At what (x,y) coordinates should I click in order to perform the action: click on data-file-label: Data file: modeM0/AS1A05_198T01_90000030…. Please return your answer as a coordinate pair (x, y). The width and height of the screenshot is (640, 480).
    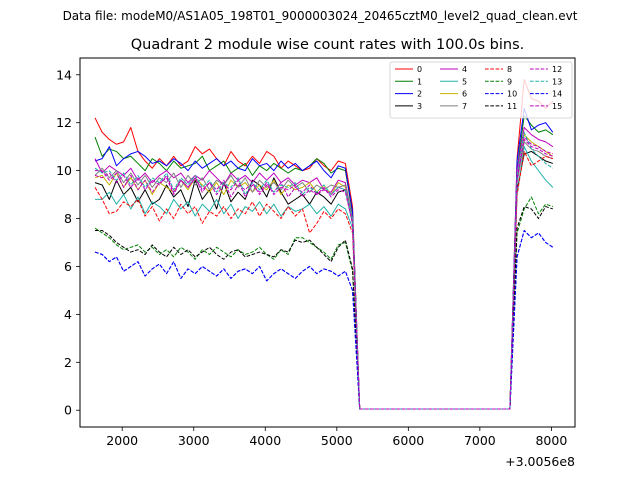
    Looking at the image, I should click on (320, 16).